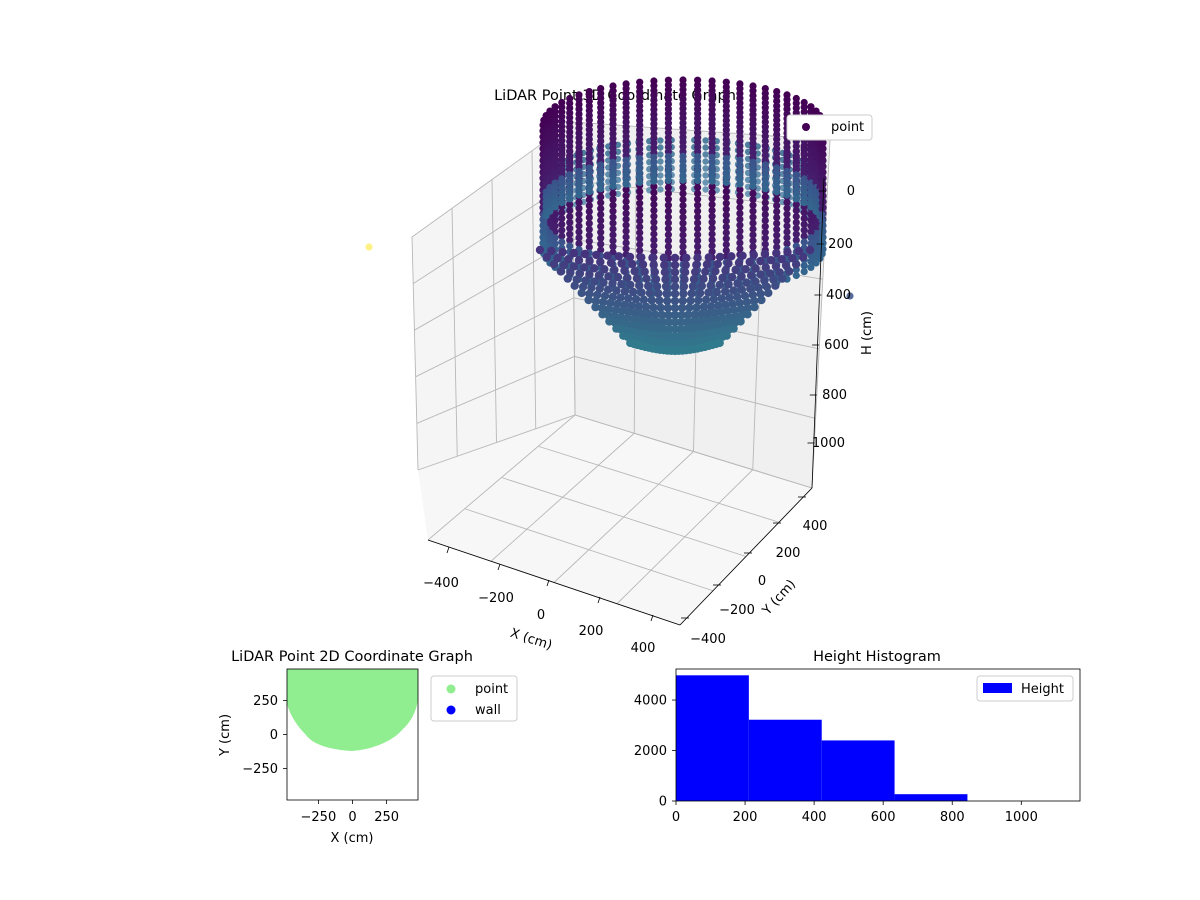 This screenshot has height=900, width=1200. I want to click on histogram-bar, so click(785, 760).